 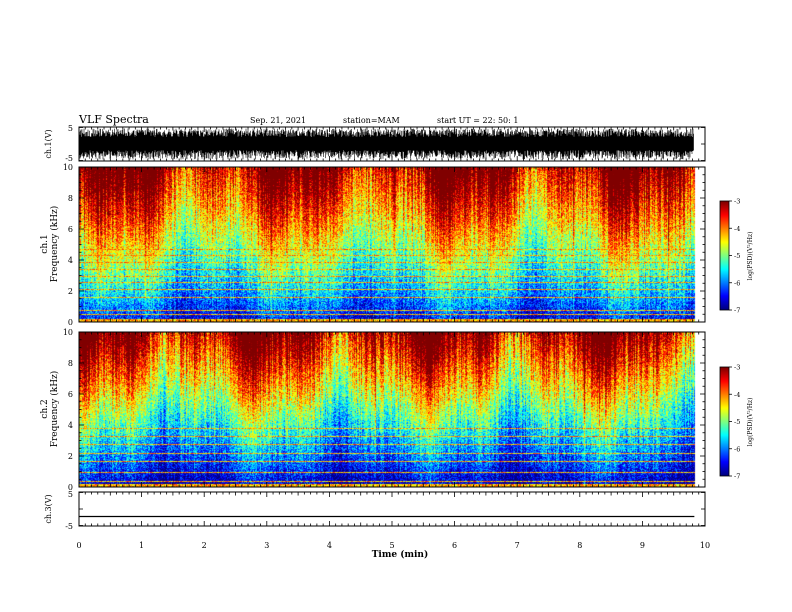 What do you see at coordinates (78, 545) in the screenshot?
I see `time-tick-label: 0` at bounding box center [78, 545].